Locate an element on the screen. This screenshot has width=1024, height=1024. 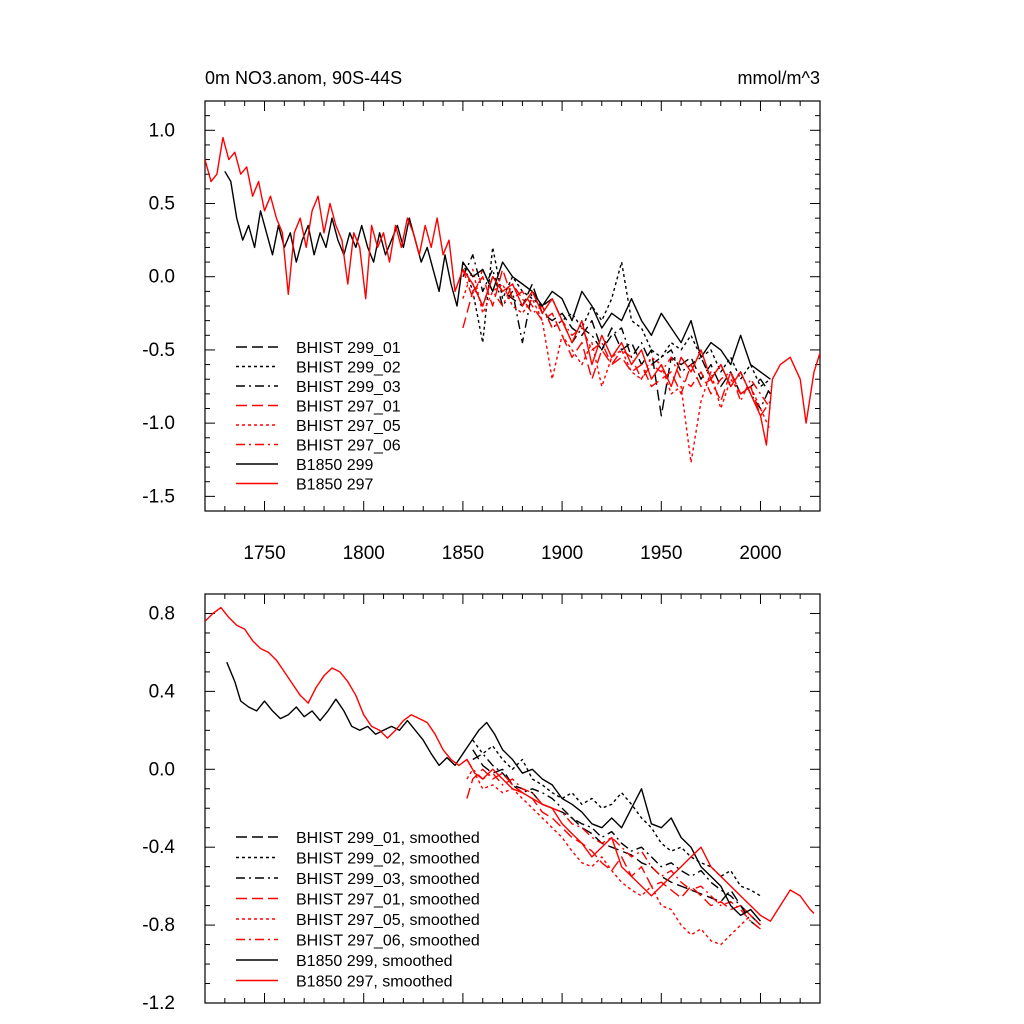
legend-label: BHIST 299_03 is located at coordinates (348, 387).